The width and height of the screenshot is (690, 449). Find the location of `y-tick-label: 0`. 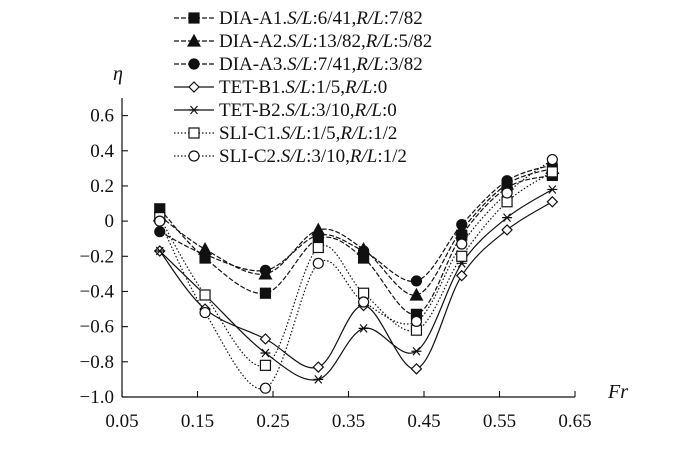

y-tick-label: 0 is located at coordinates (110, 221).